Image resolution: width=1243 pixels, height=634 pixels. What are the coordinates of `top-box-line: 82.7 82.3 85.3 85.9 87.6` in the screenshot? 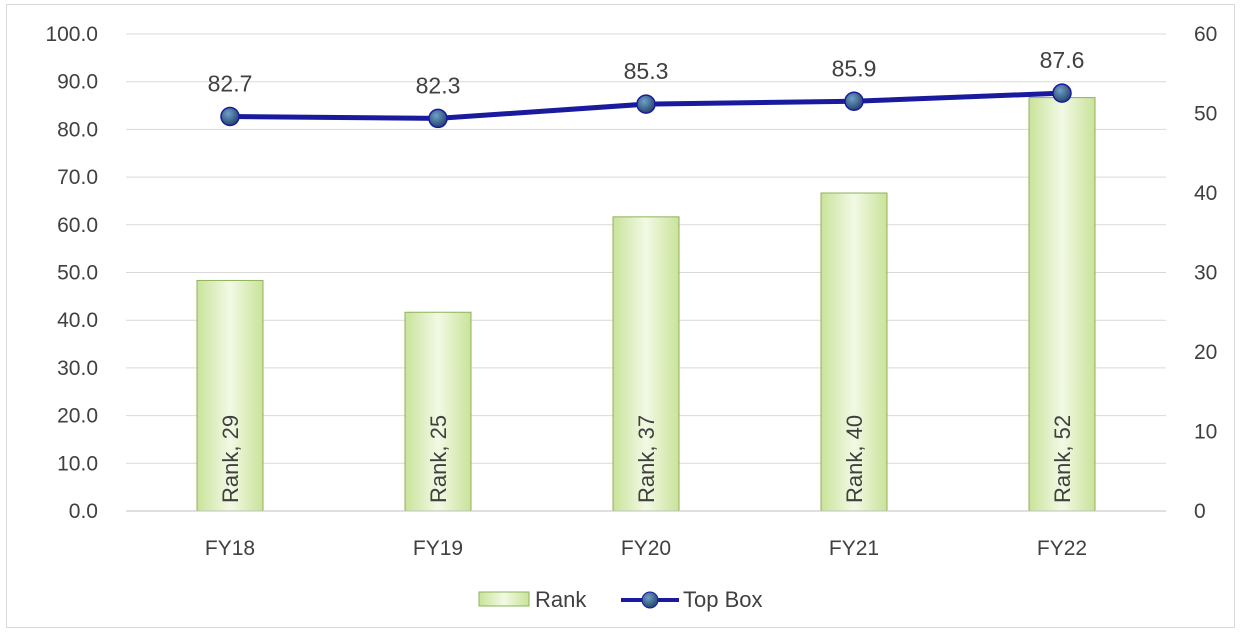 It's located at (646, 88).